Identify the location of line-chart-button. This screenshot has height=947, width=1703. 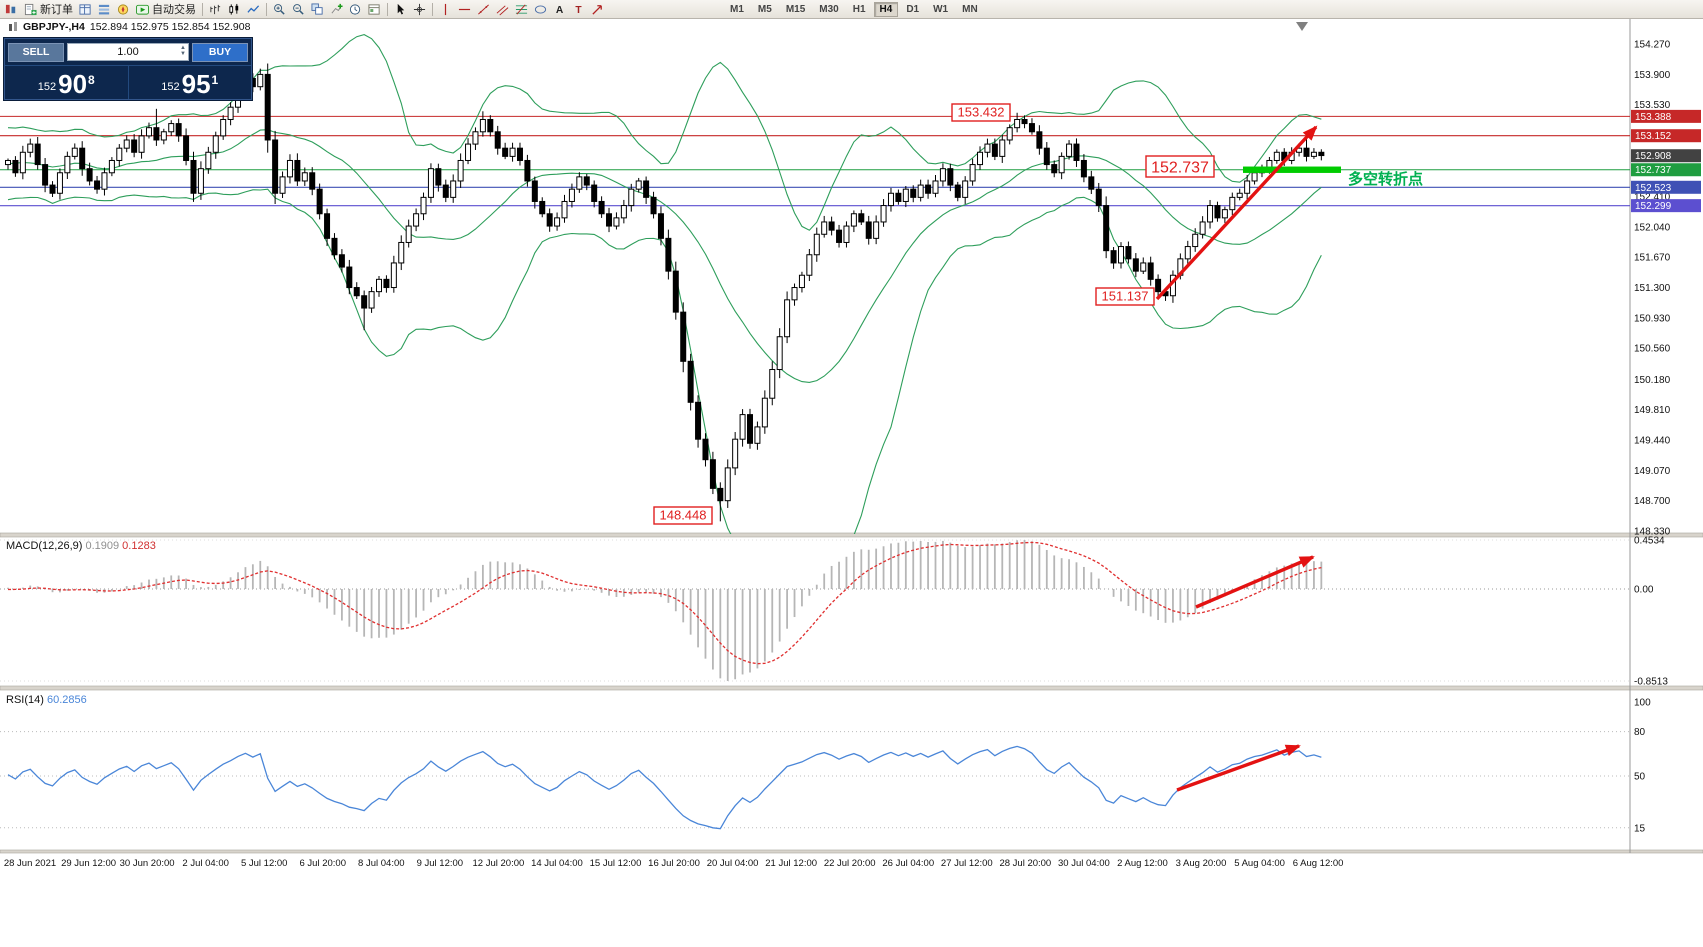
(253, 9).